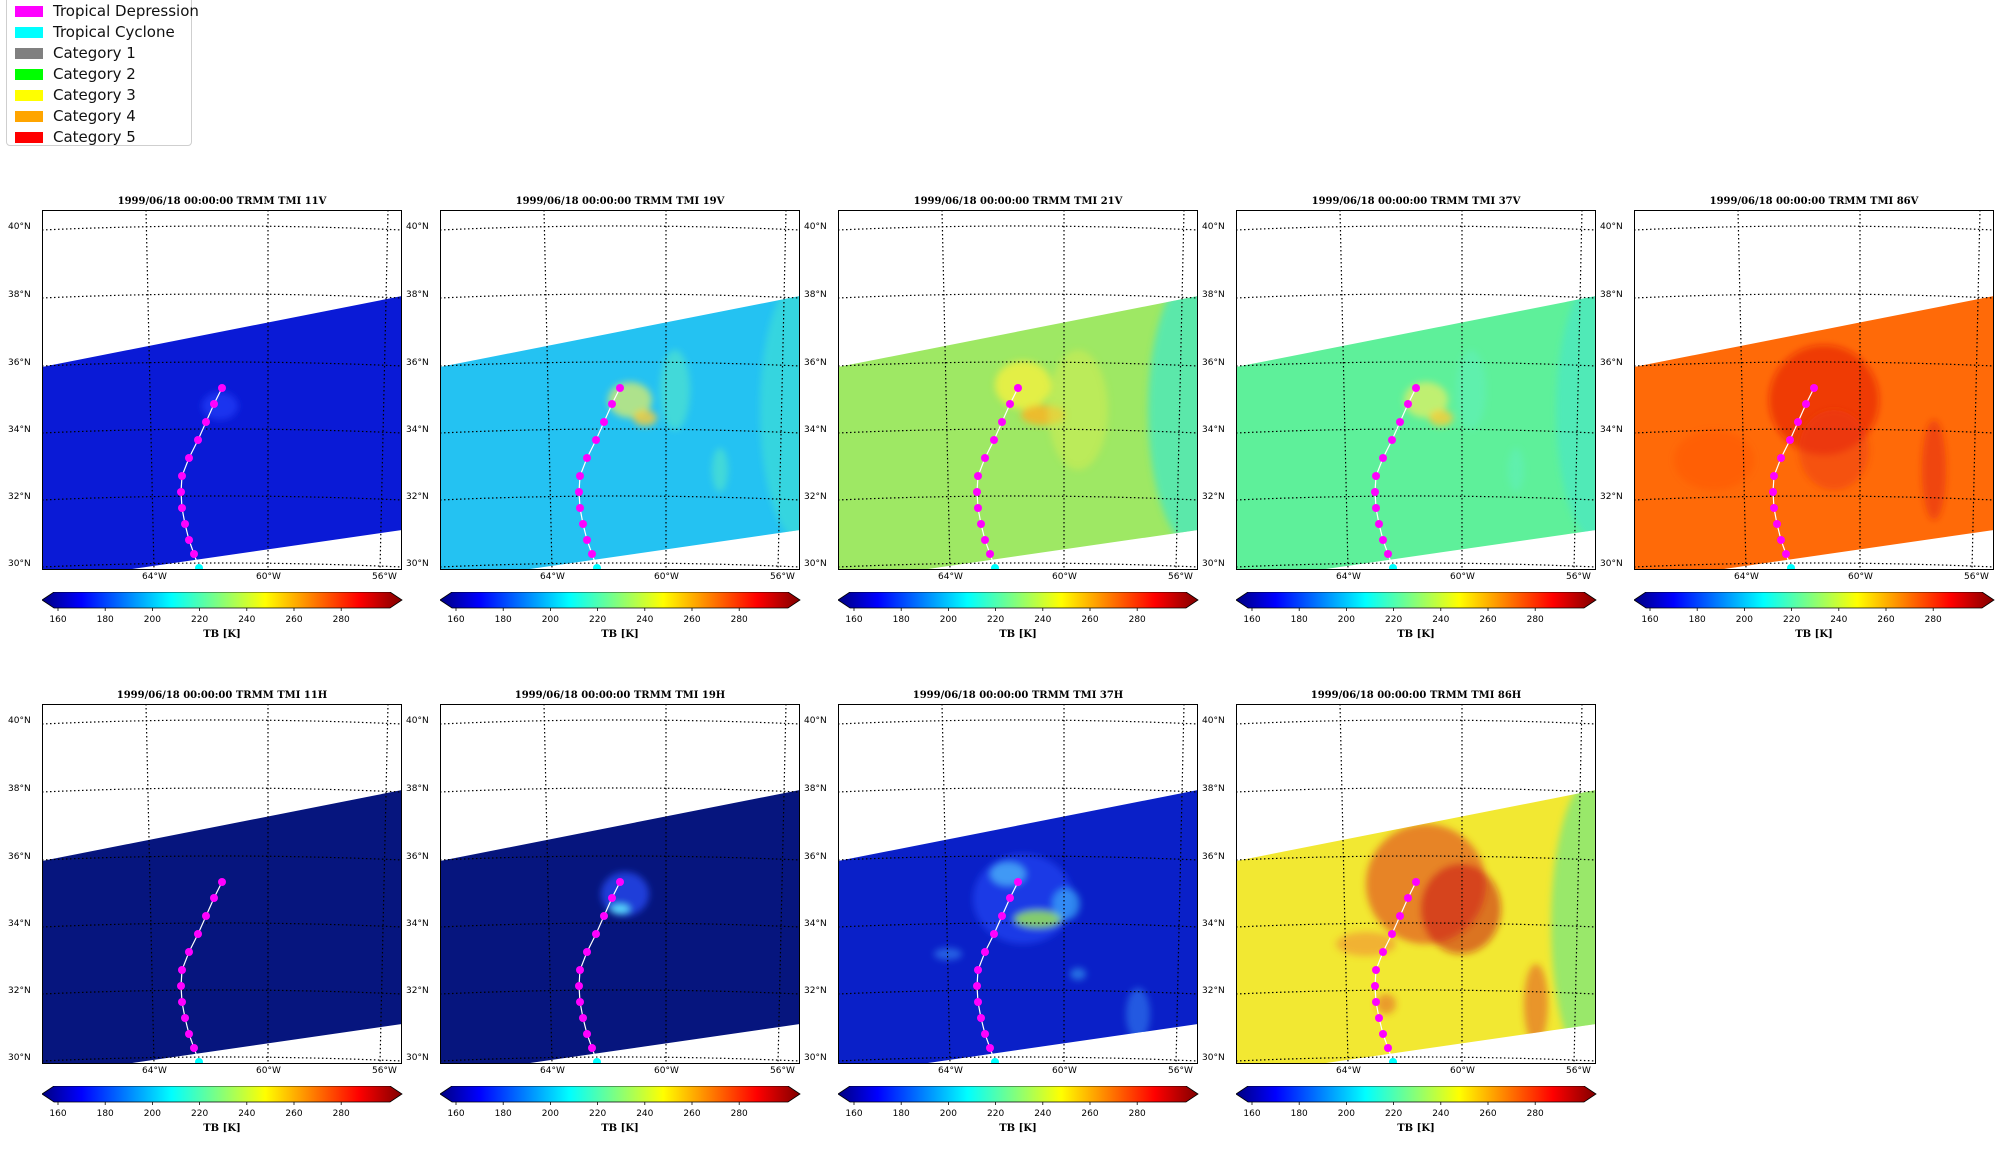 Image resolution: width=1998 pixels, height=1155 pixels. What do you see at coordinates (126, 11) in the screenshot?
I see `legend-label: Tropical Depression` at bounding box center [126, 11].